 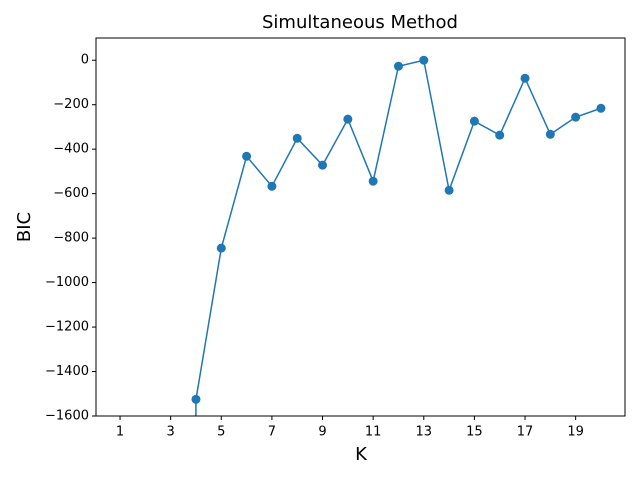 I want to click on x-tick-label: 19, so click(x=575, y=432).